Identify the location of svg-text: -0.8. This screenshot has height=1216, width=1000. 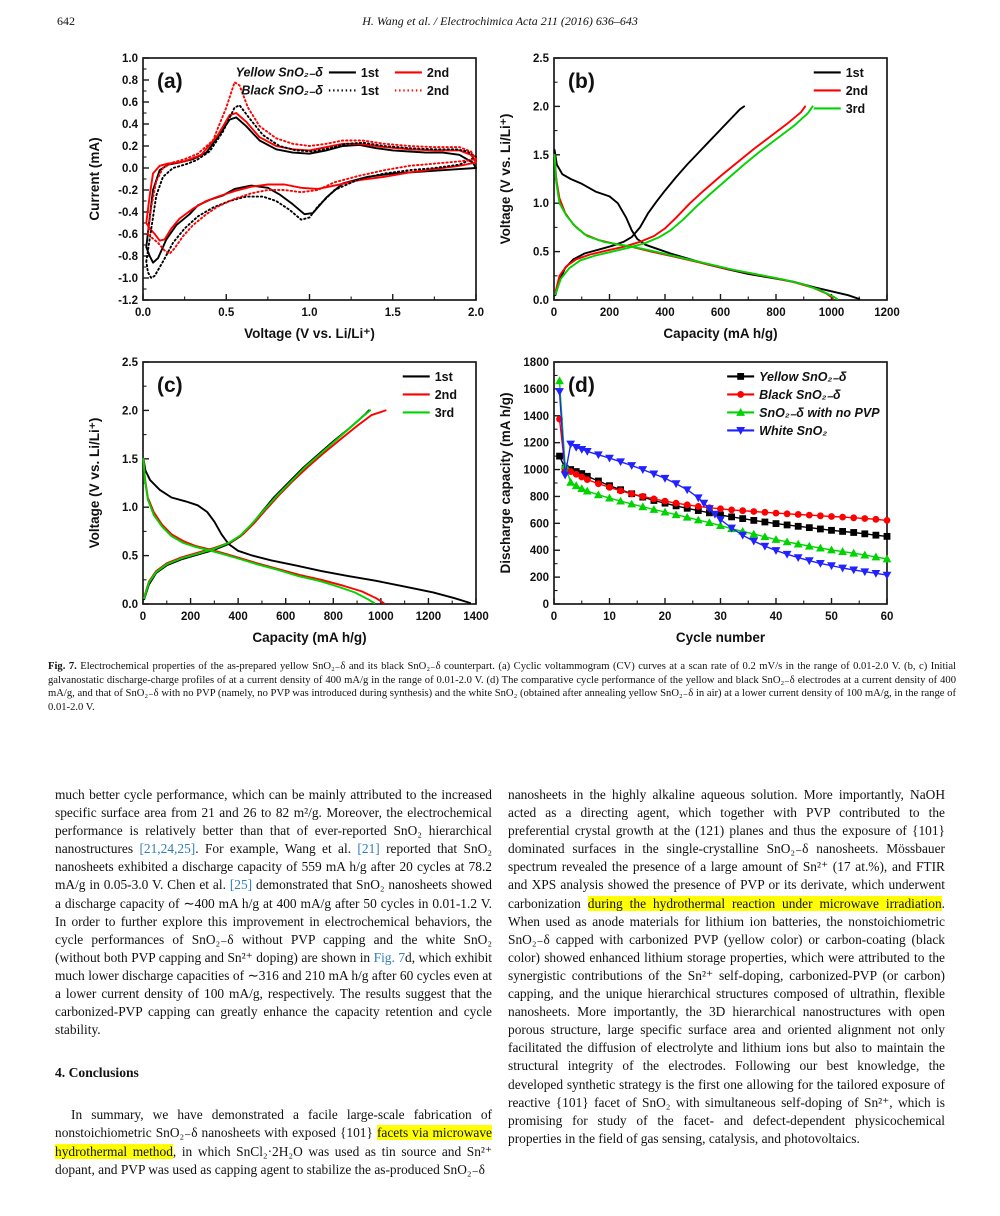
(128, 257).